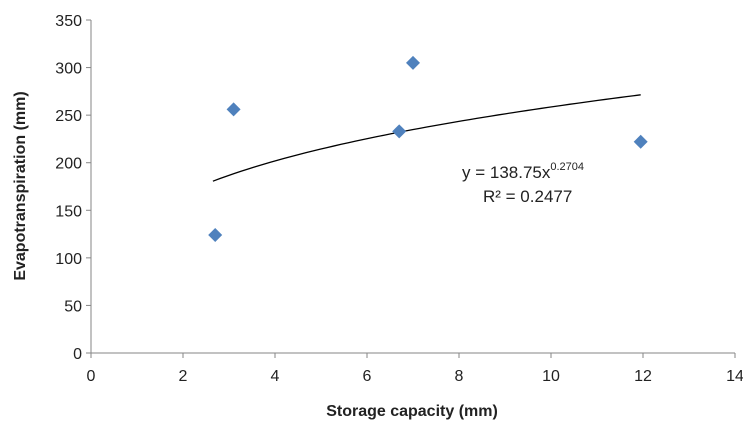 Image resolution: width=743 pixels, height=425 pixels. I want to click on x-tick-label: 2, so click(183, 376).